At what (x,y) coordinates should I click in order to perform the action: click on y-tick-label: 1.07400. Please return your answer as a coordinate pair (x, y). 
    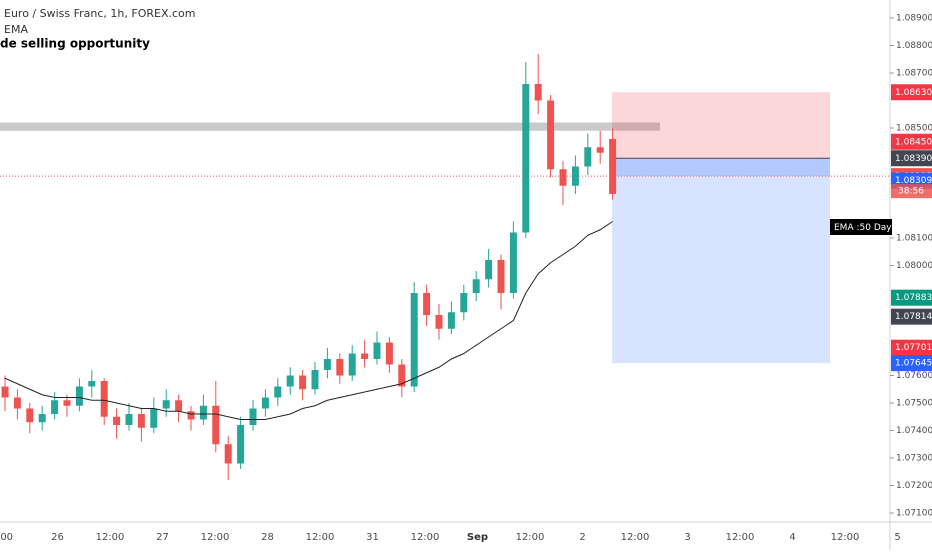
    Looking at the image, I should click on (914, 431).